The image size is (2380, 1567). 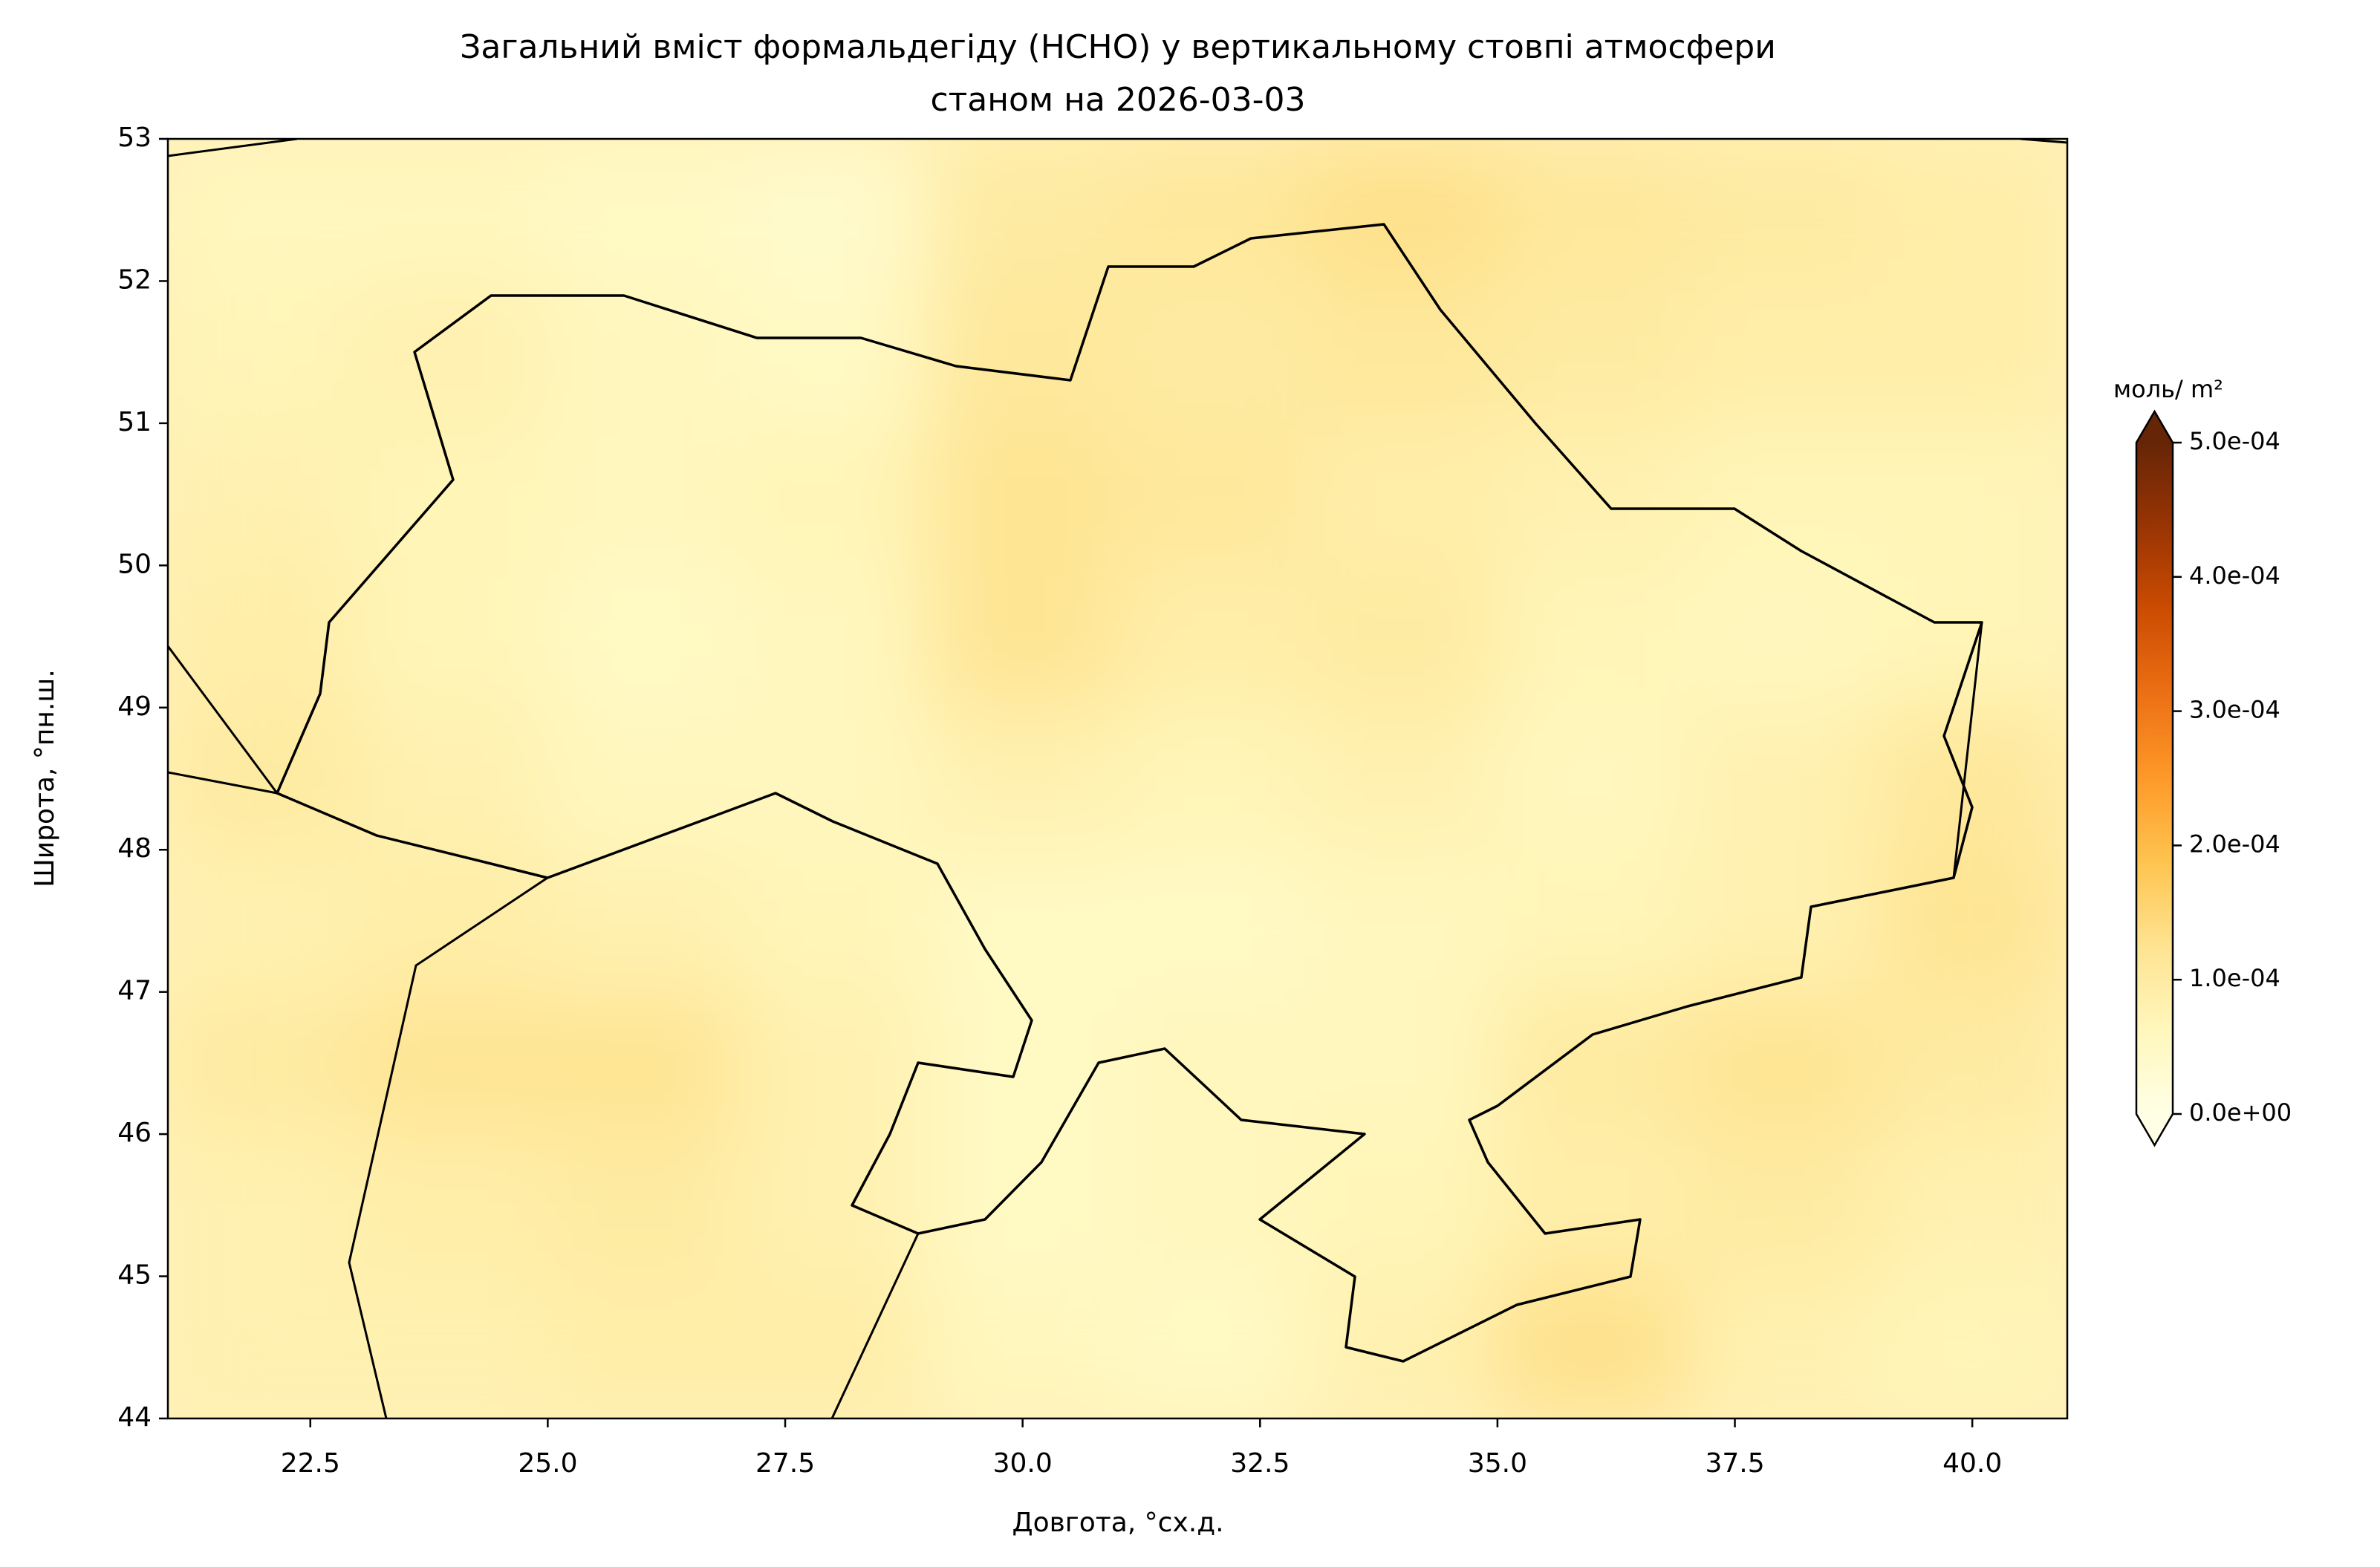 What do you see at coordinates (2155, 427) in the screenshot?
I see `colorbar-extend-max` at bounding box center [2155, 427].